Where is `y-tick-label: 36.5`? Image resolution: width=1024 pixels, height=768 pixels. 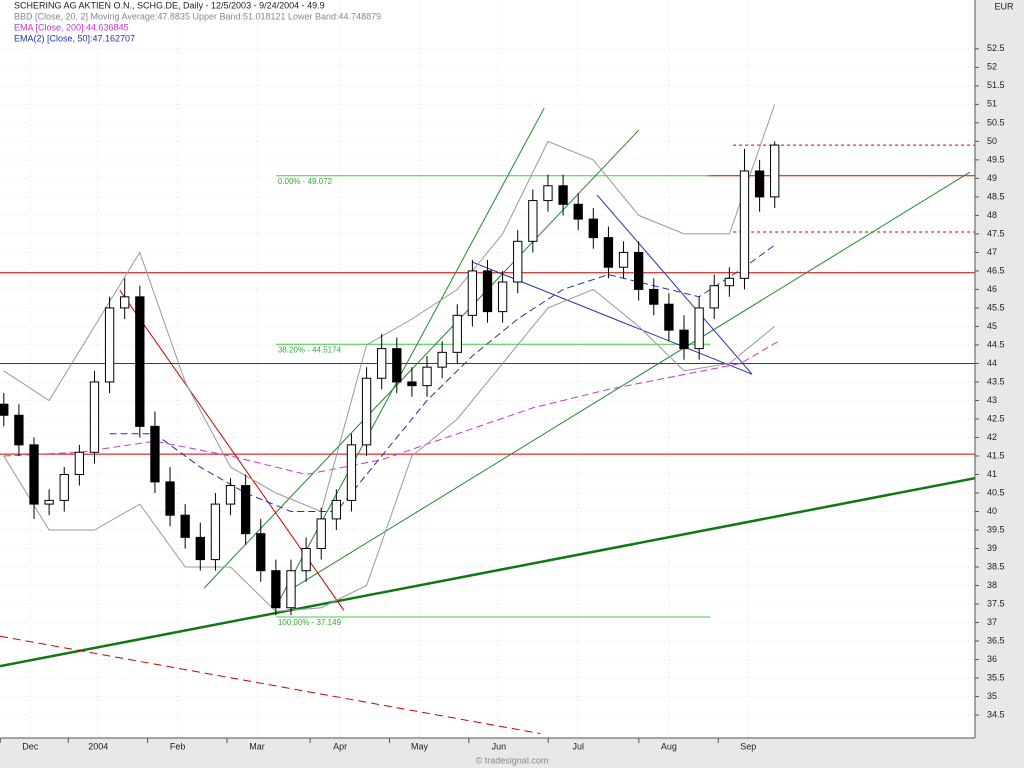 y-tick-label: 36.5 is located at coordinates (996, 640).